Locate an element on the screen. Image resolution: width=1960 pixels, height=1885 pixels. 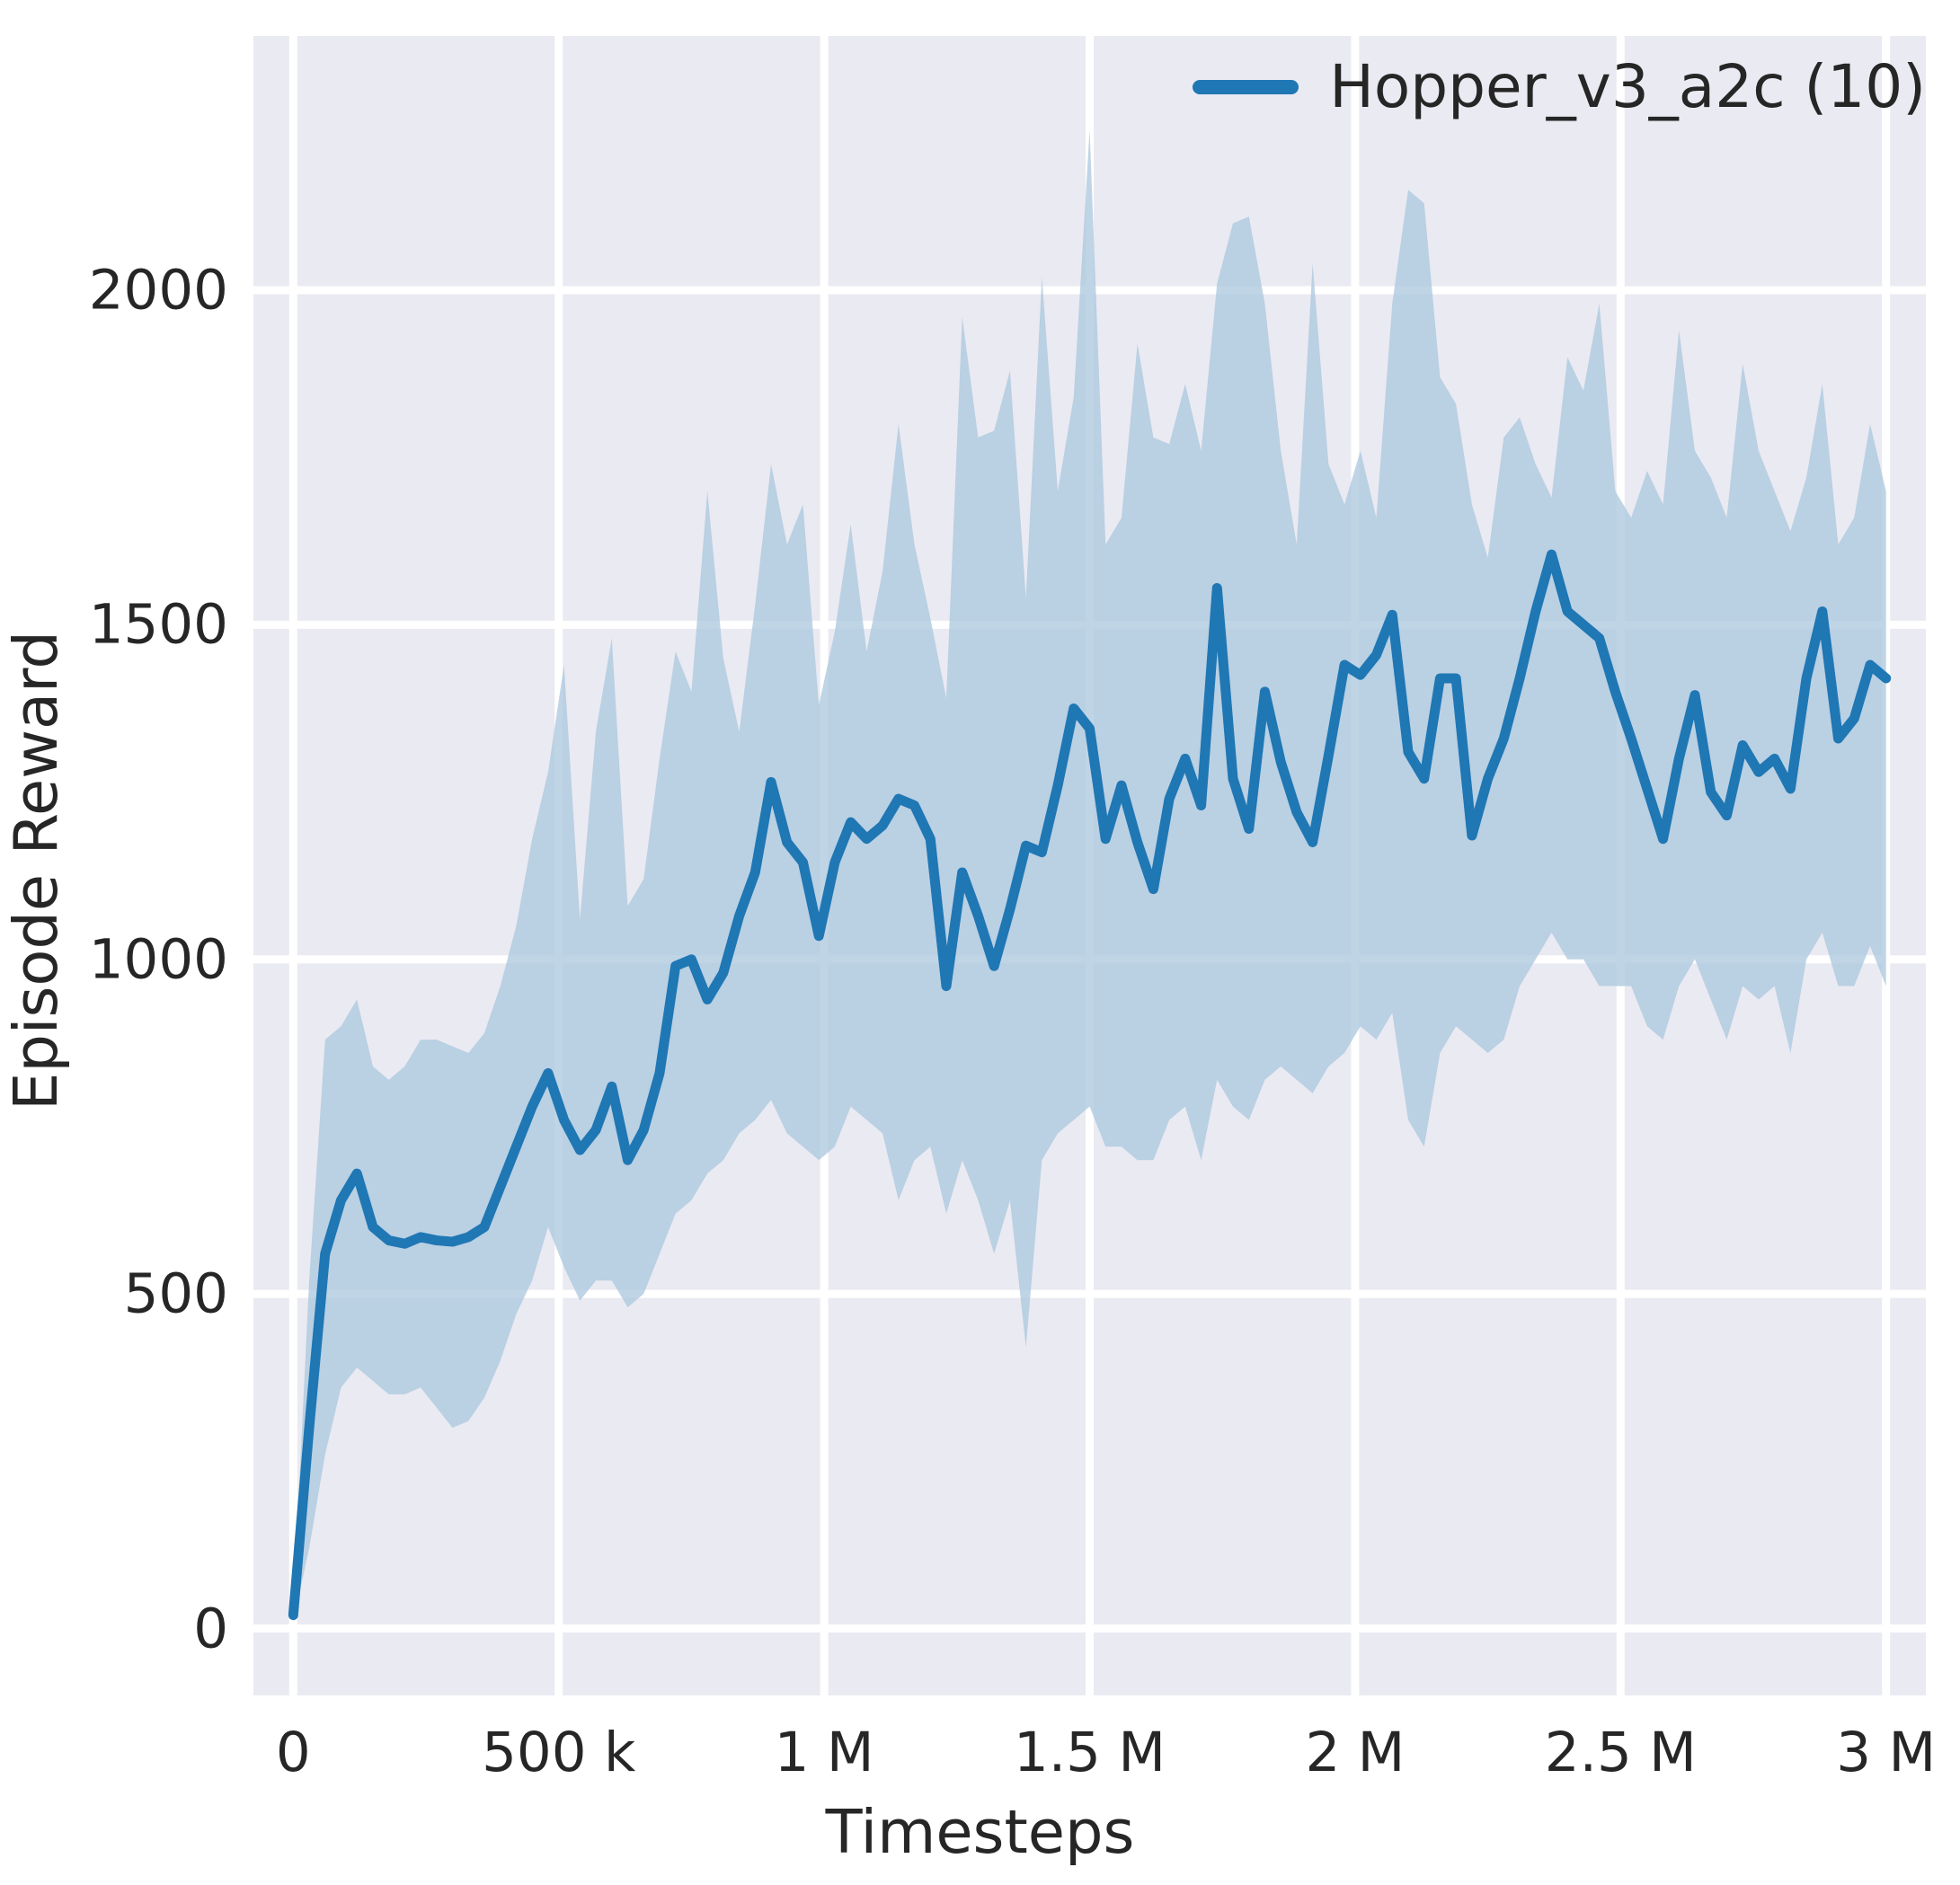
y-tick-label: 2000 is located at coordinates (158, 290).